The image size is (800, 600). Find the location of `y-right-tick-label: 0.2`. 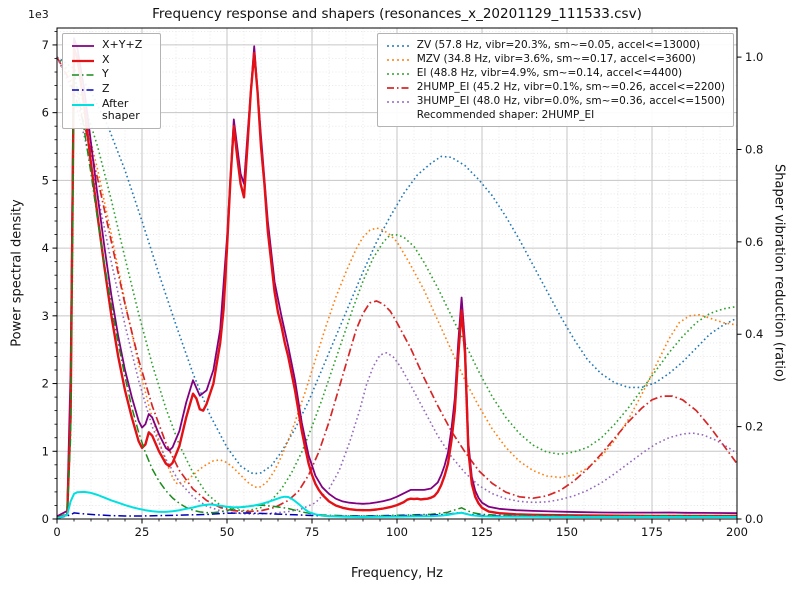

y-right-tick-label: 0.2 is located at coordinates (754, 427).